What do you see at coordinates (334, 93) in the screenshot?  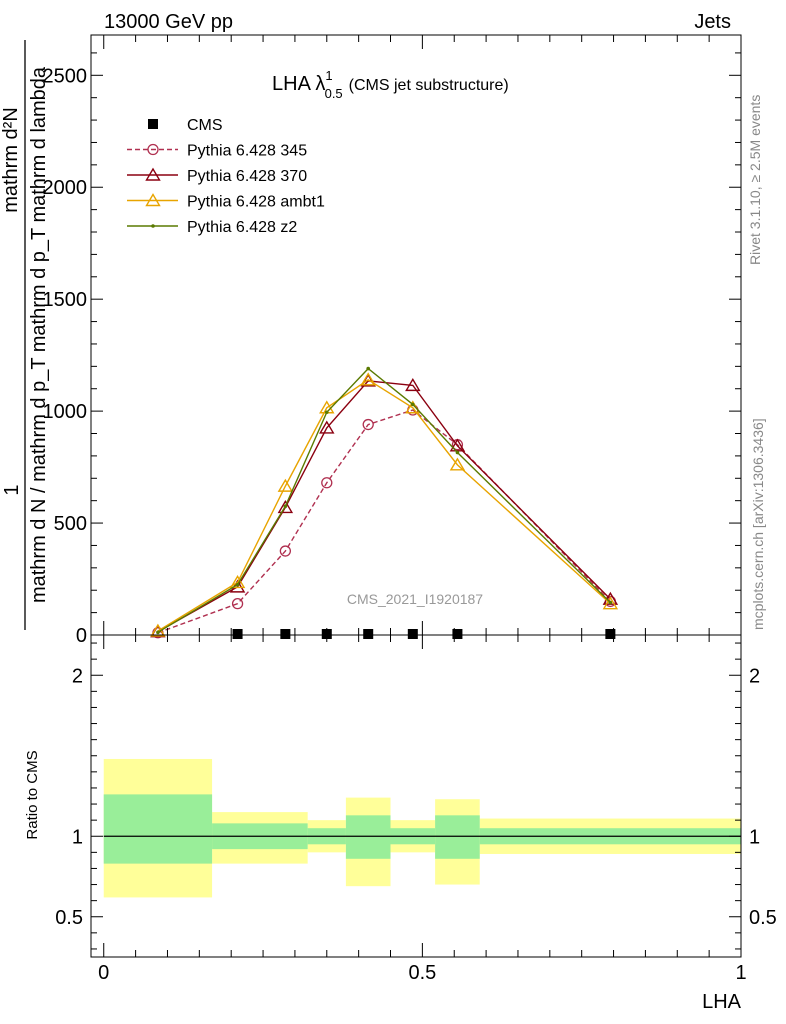 I see `title-sub: 0.5` at bounding box center [334, 93].